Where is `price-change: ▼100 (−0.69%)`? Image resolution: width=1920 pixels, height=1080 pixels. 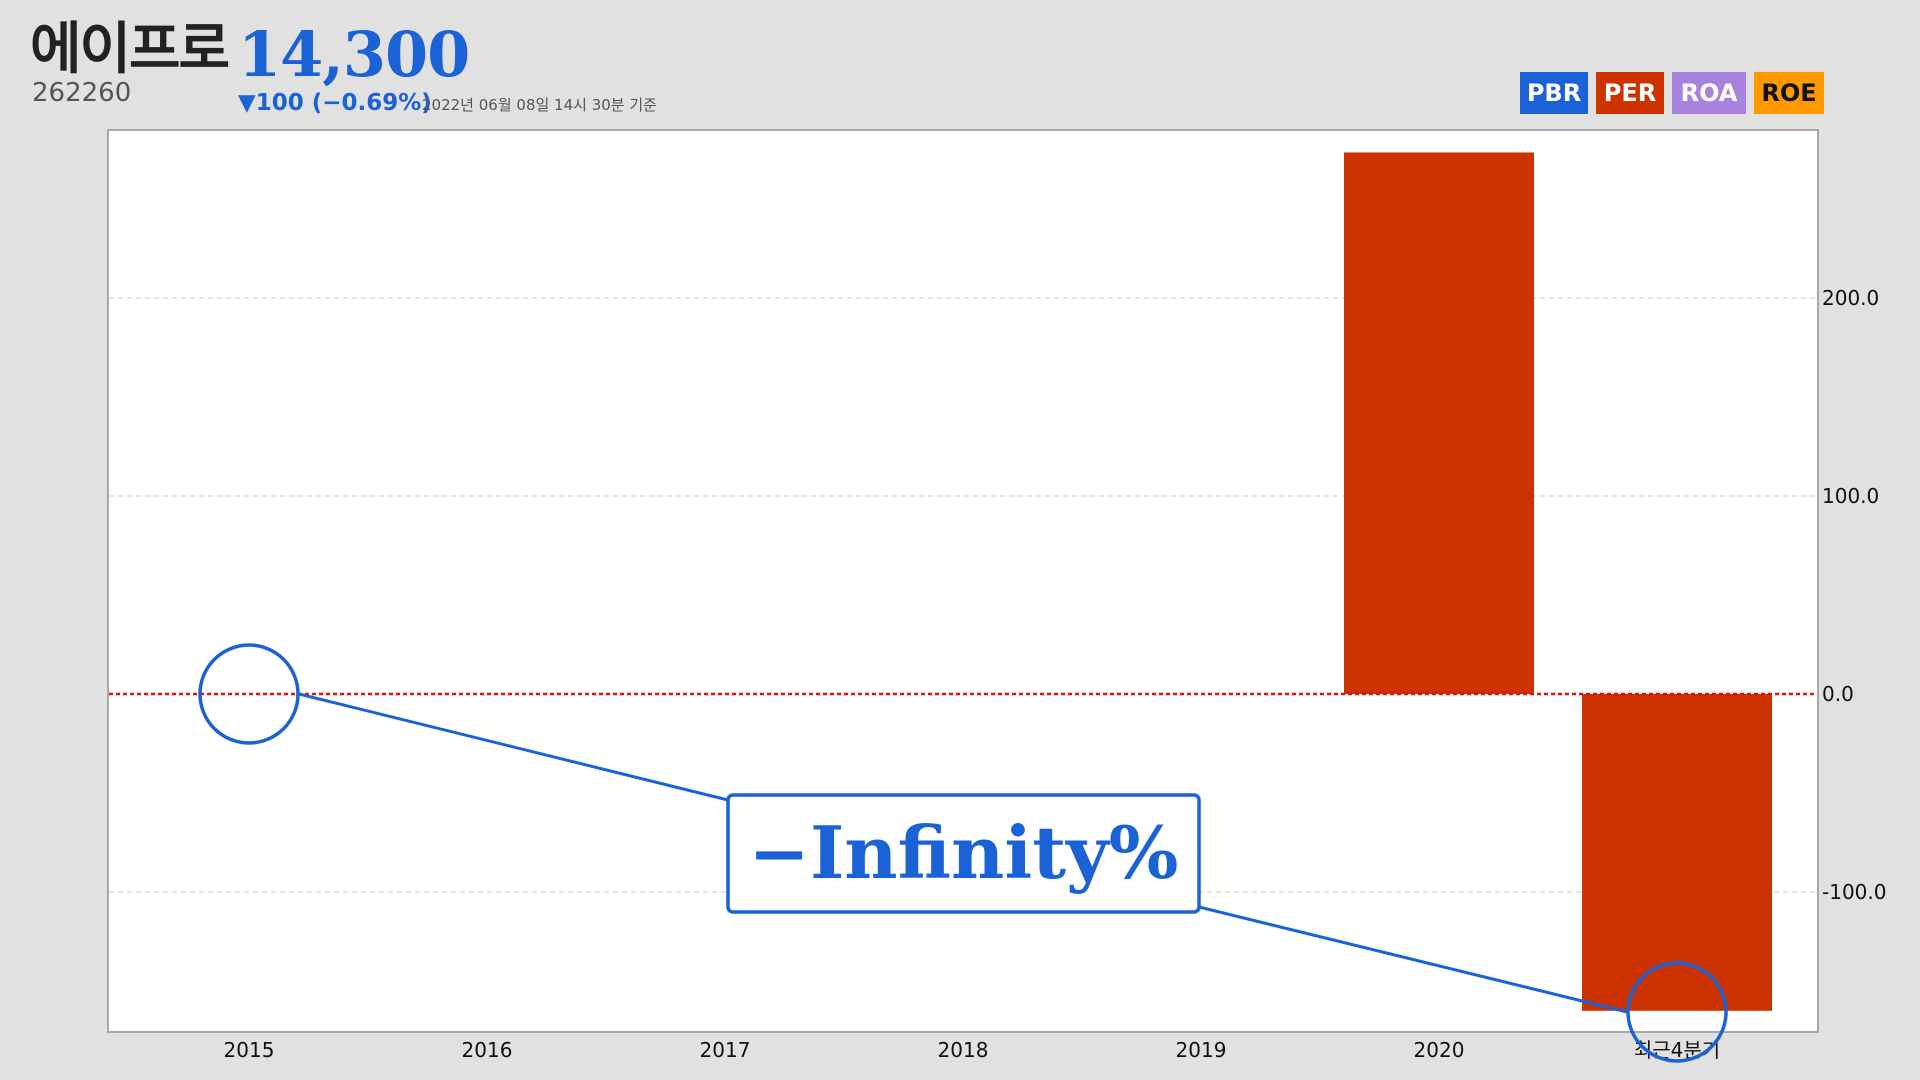 price-change: ▼100 (−0.69%) is located at coordinates (335, 103).